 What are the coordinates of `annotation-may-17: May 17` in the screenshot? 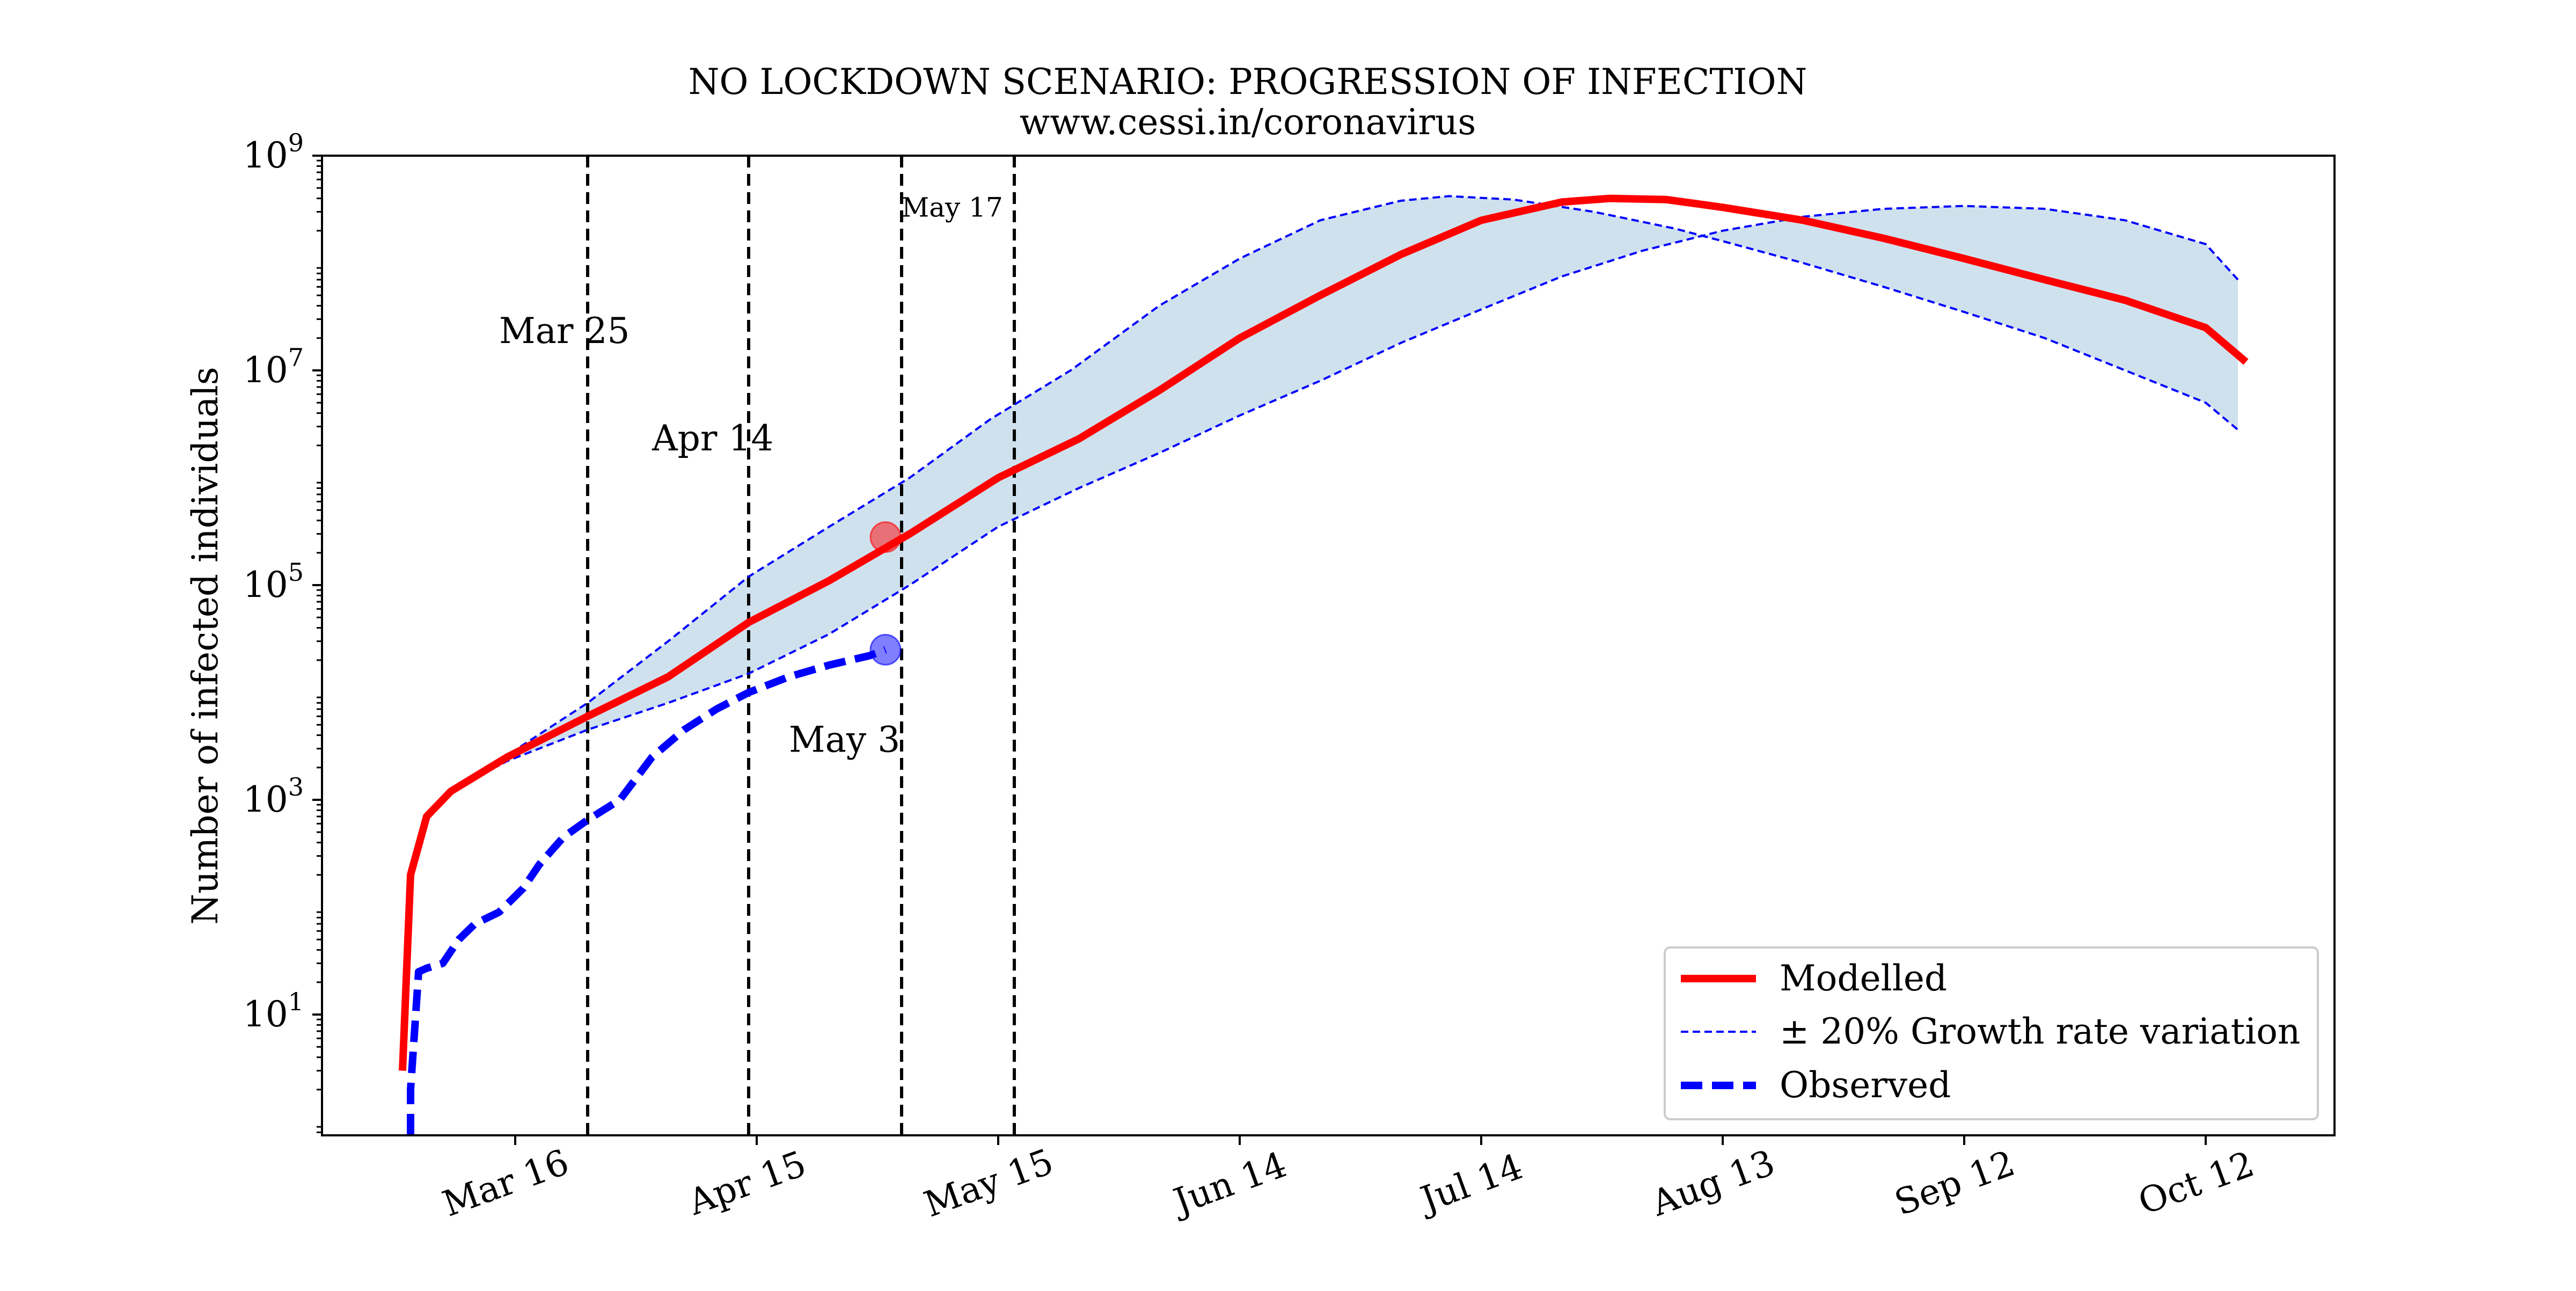 It's located at (952, 207).